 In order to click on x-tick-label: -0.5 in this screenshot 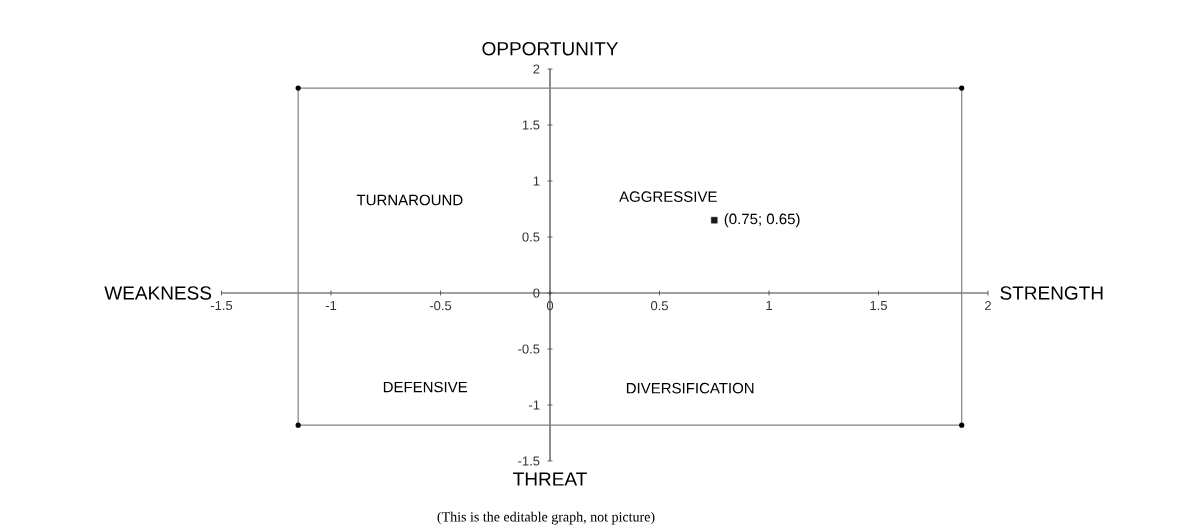, I will do `click(440, 306)`.